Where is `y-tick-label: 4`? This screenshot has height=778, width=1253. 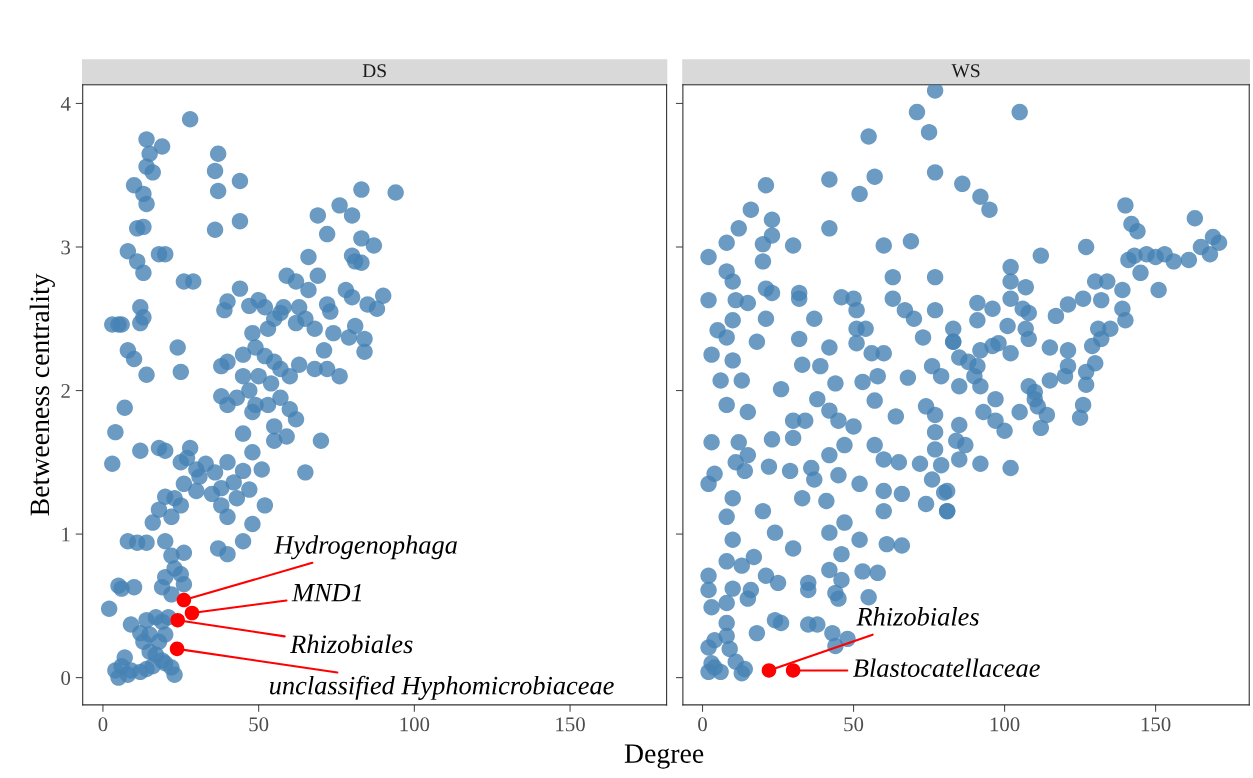 y-tick-label: 4 is located at coordinates (65, 103).